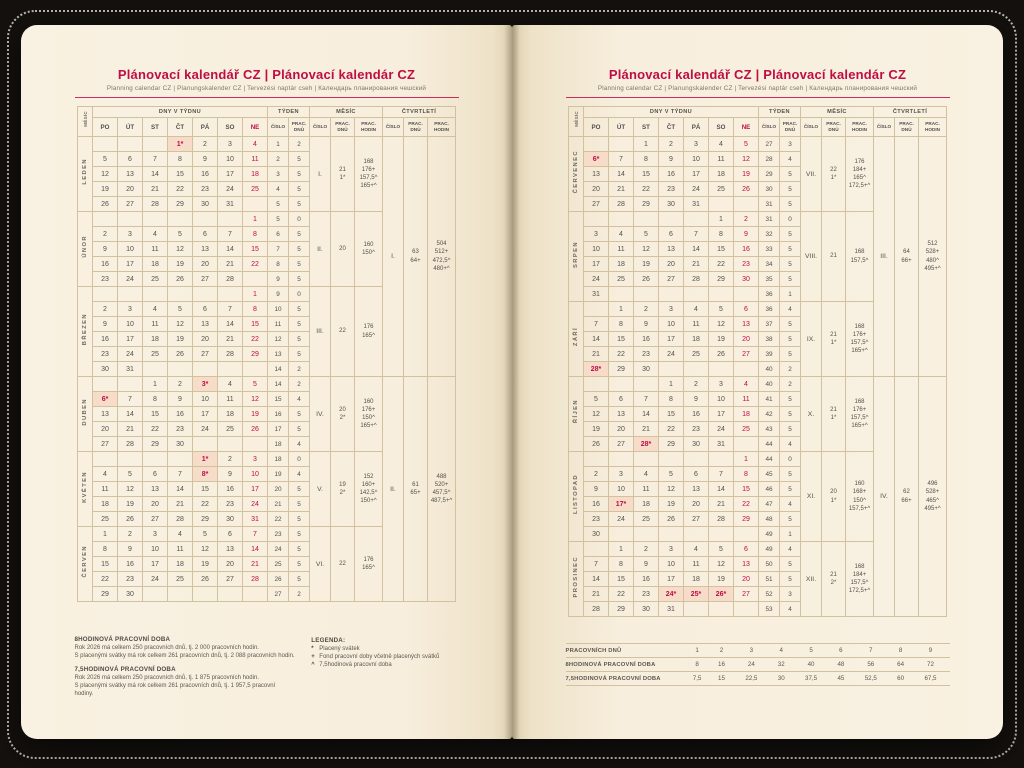 The image size is (1024, 768). I want to click on day-cell: 28, so click(180, 519).